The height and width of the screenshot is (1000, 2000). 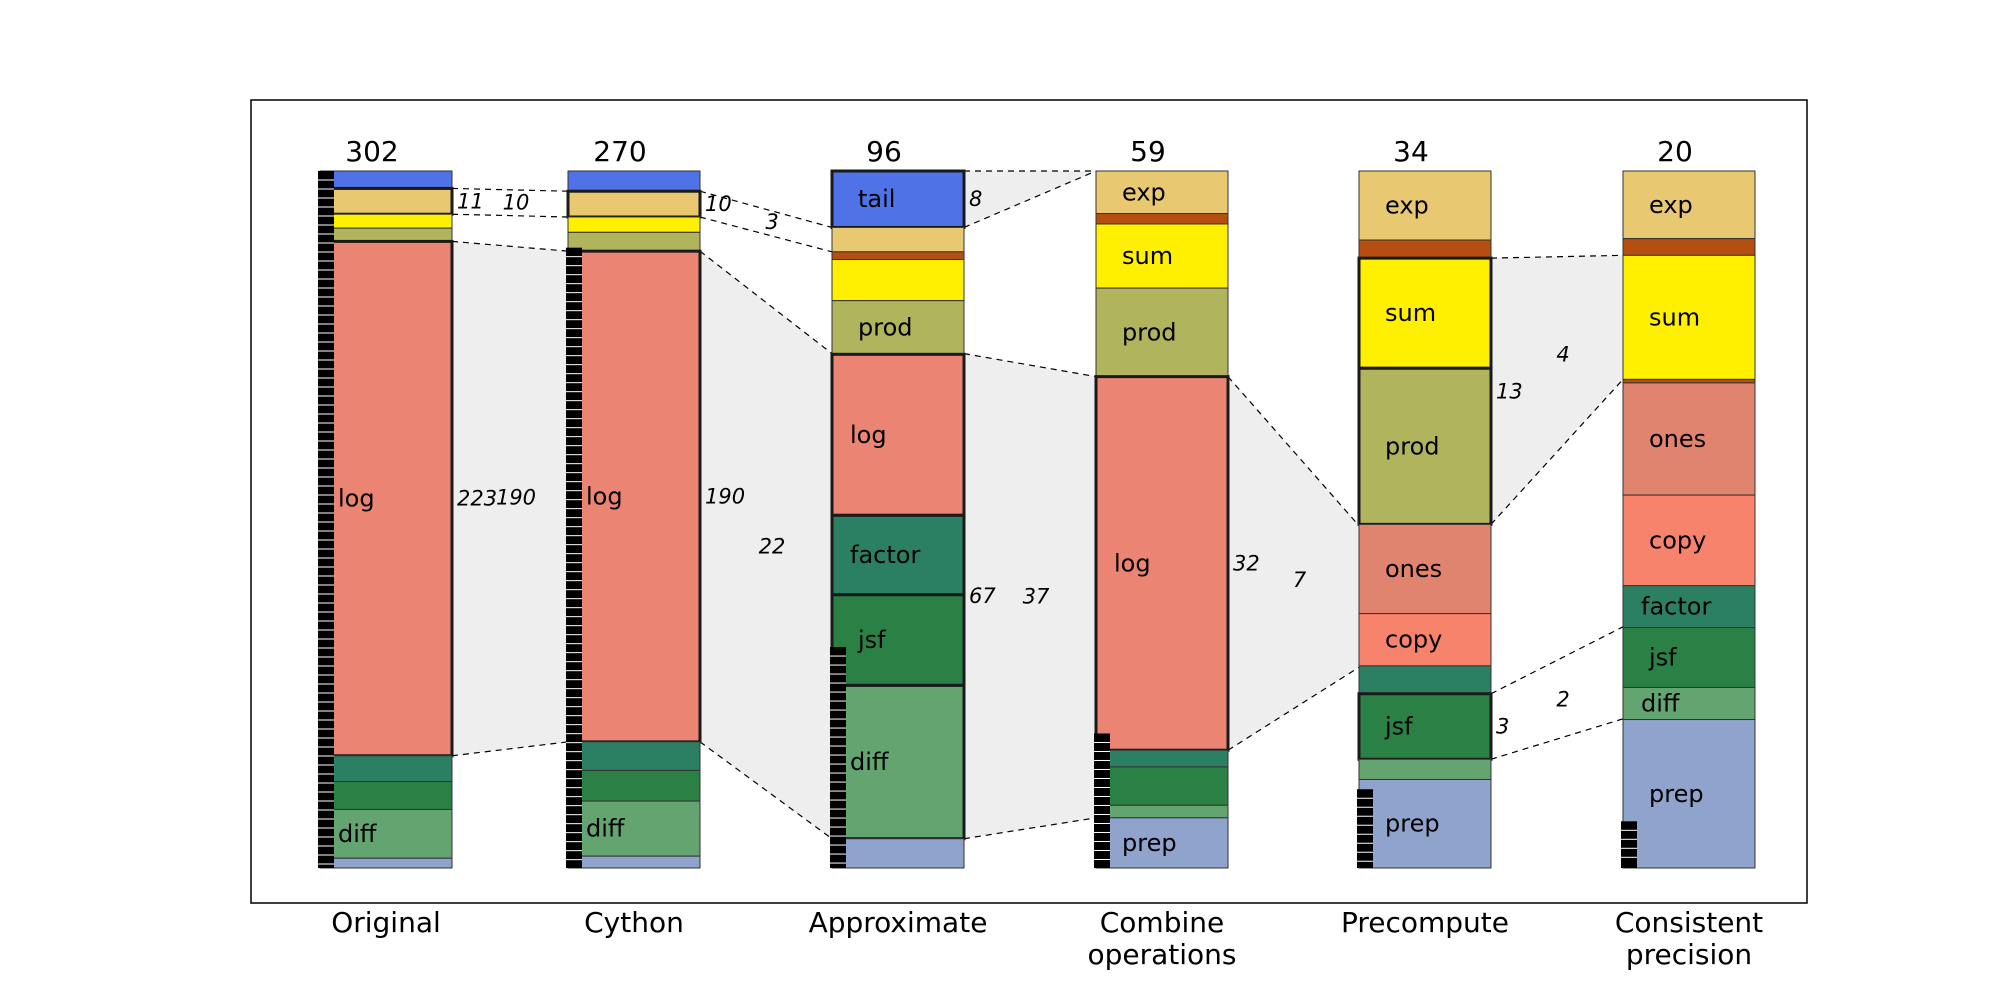 I want to click on transition-time-label: 4, so click(x=1562, y=354).